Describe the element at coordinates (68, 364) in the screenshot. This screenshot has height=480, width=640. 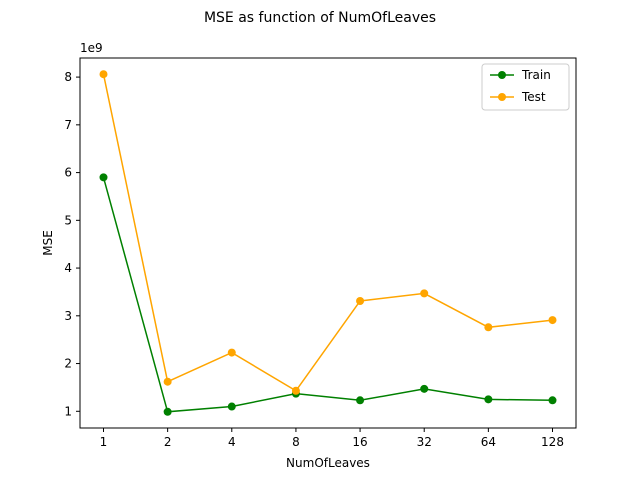
I see `y-tick-label: 2` at that location.